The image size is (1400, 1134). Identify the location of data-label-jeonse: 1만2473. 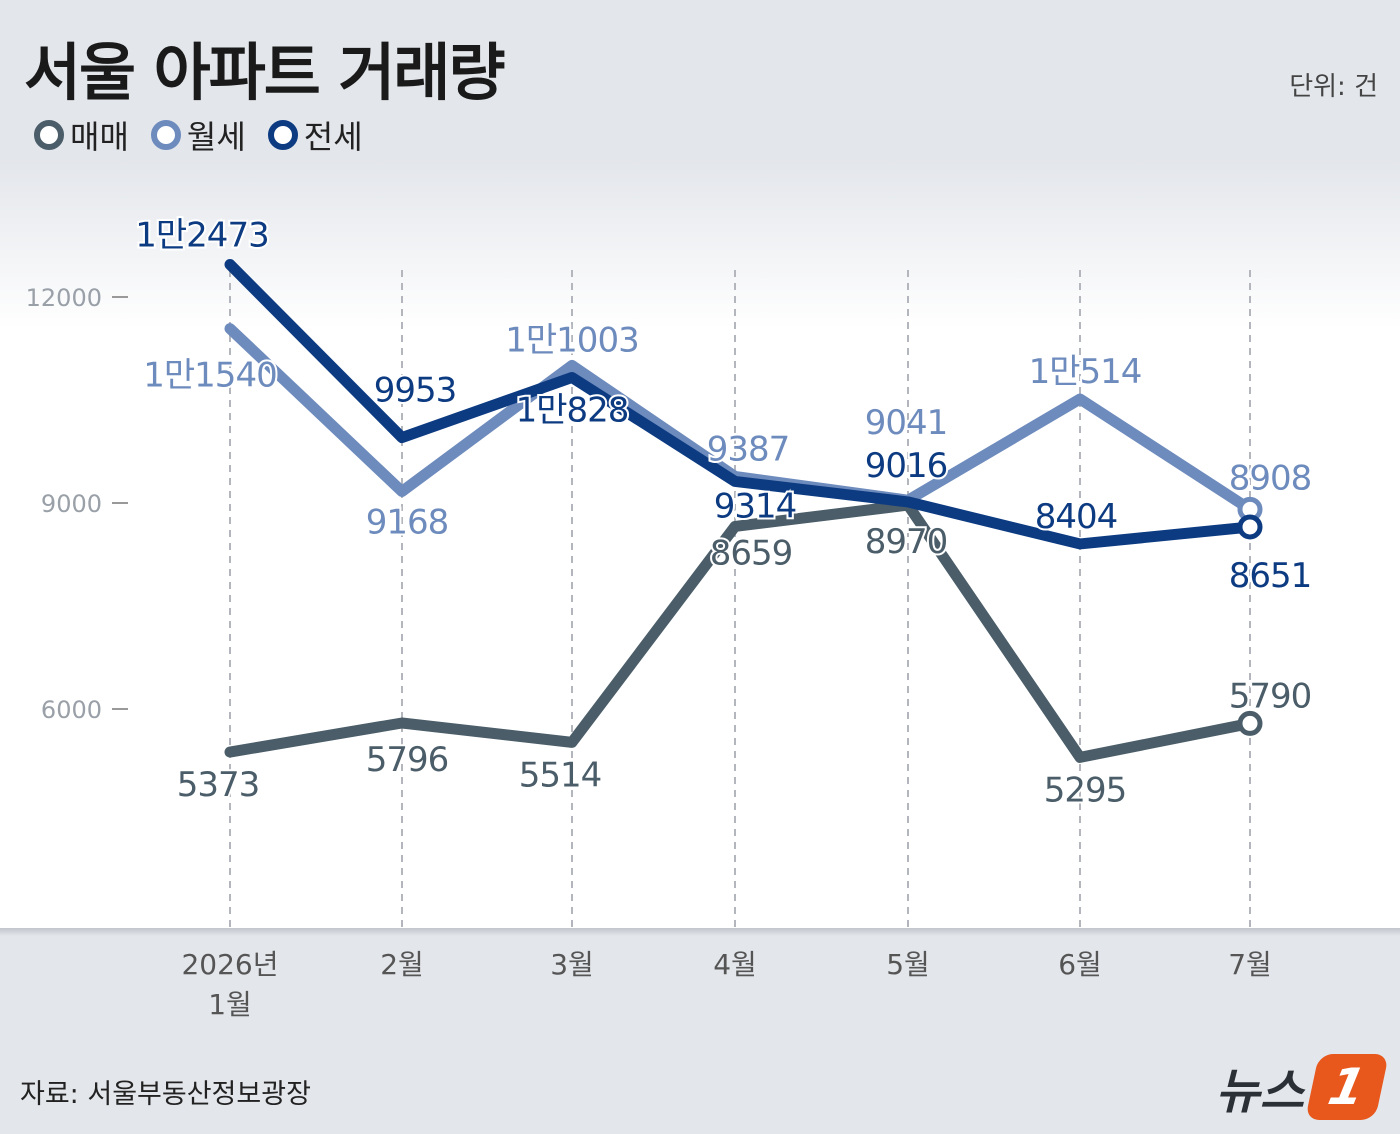
(201, 236).